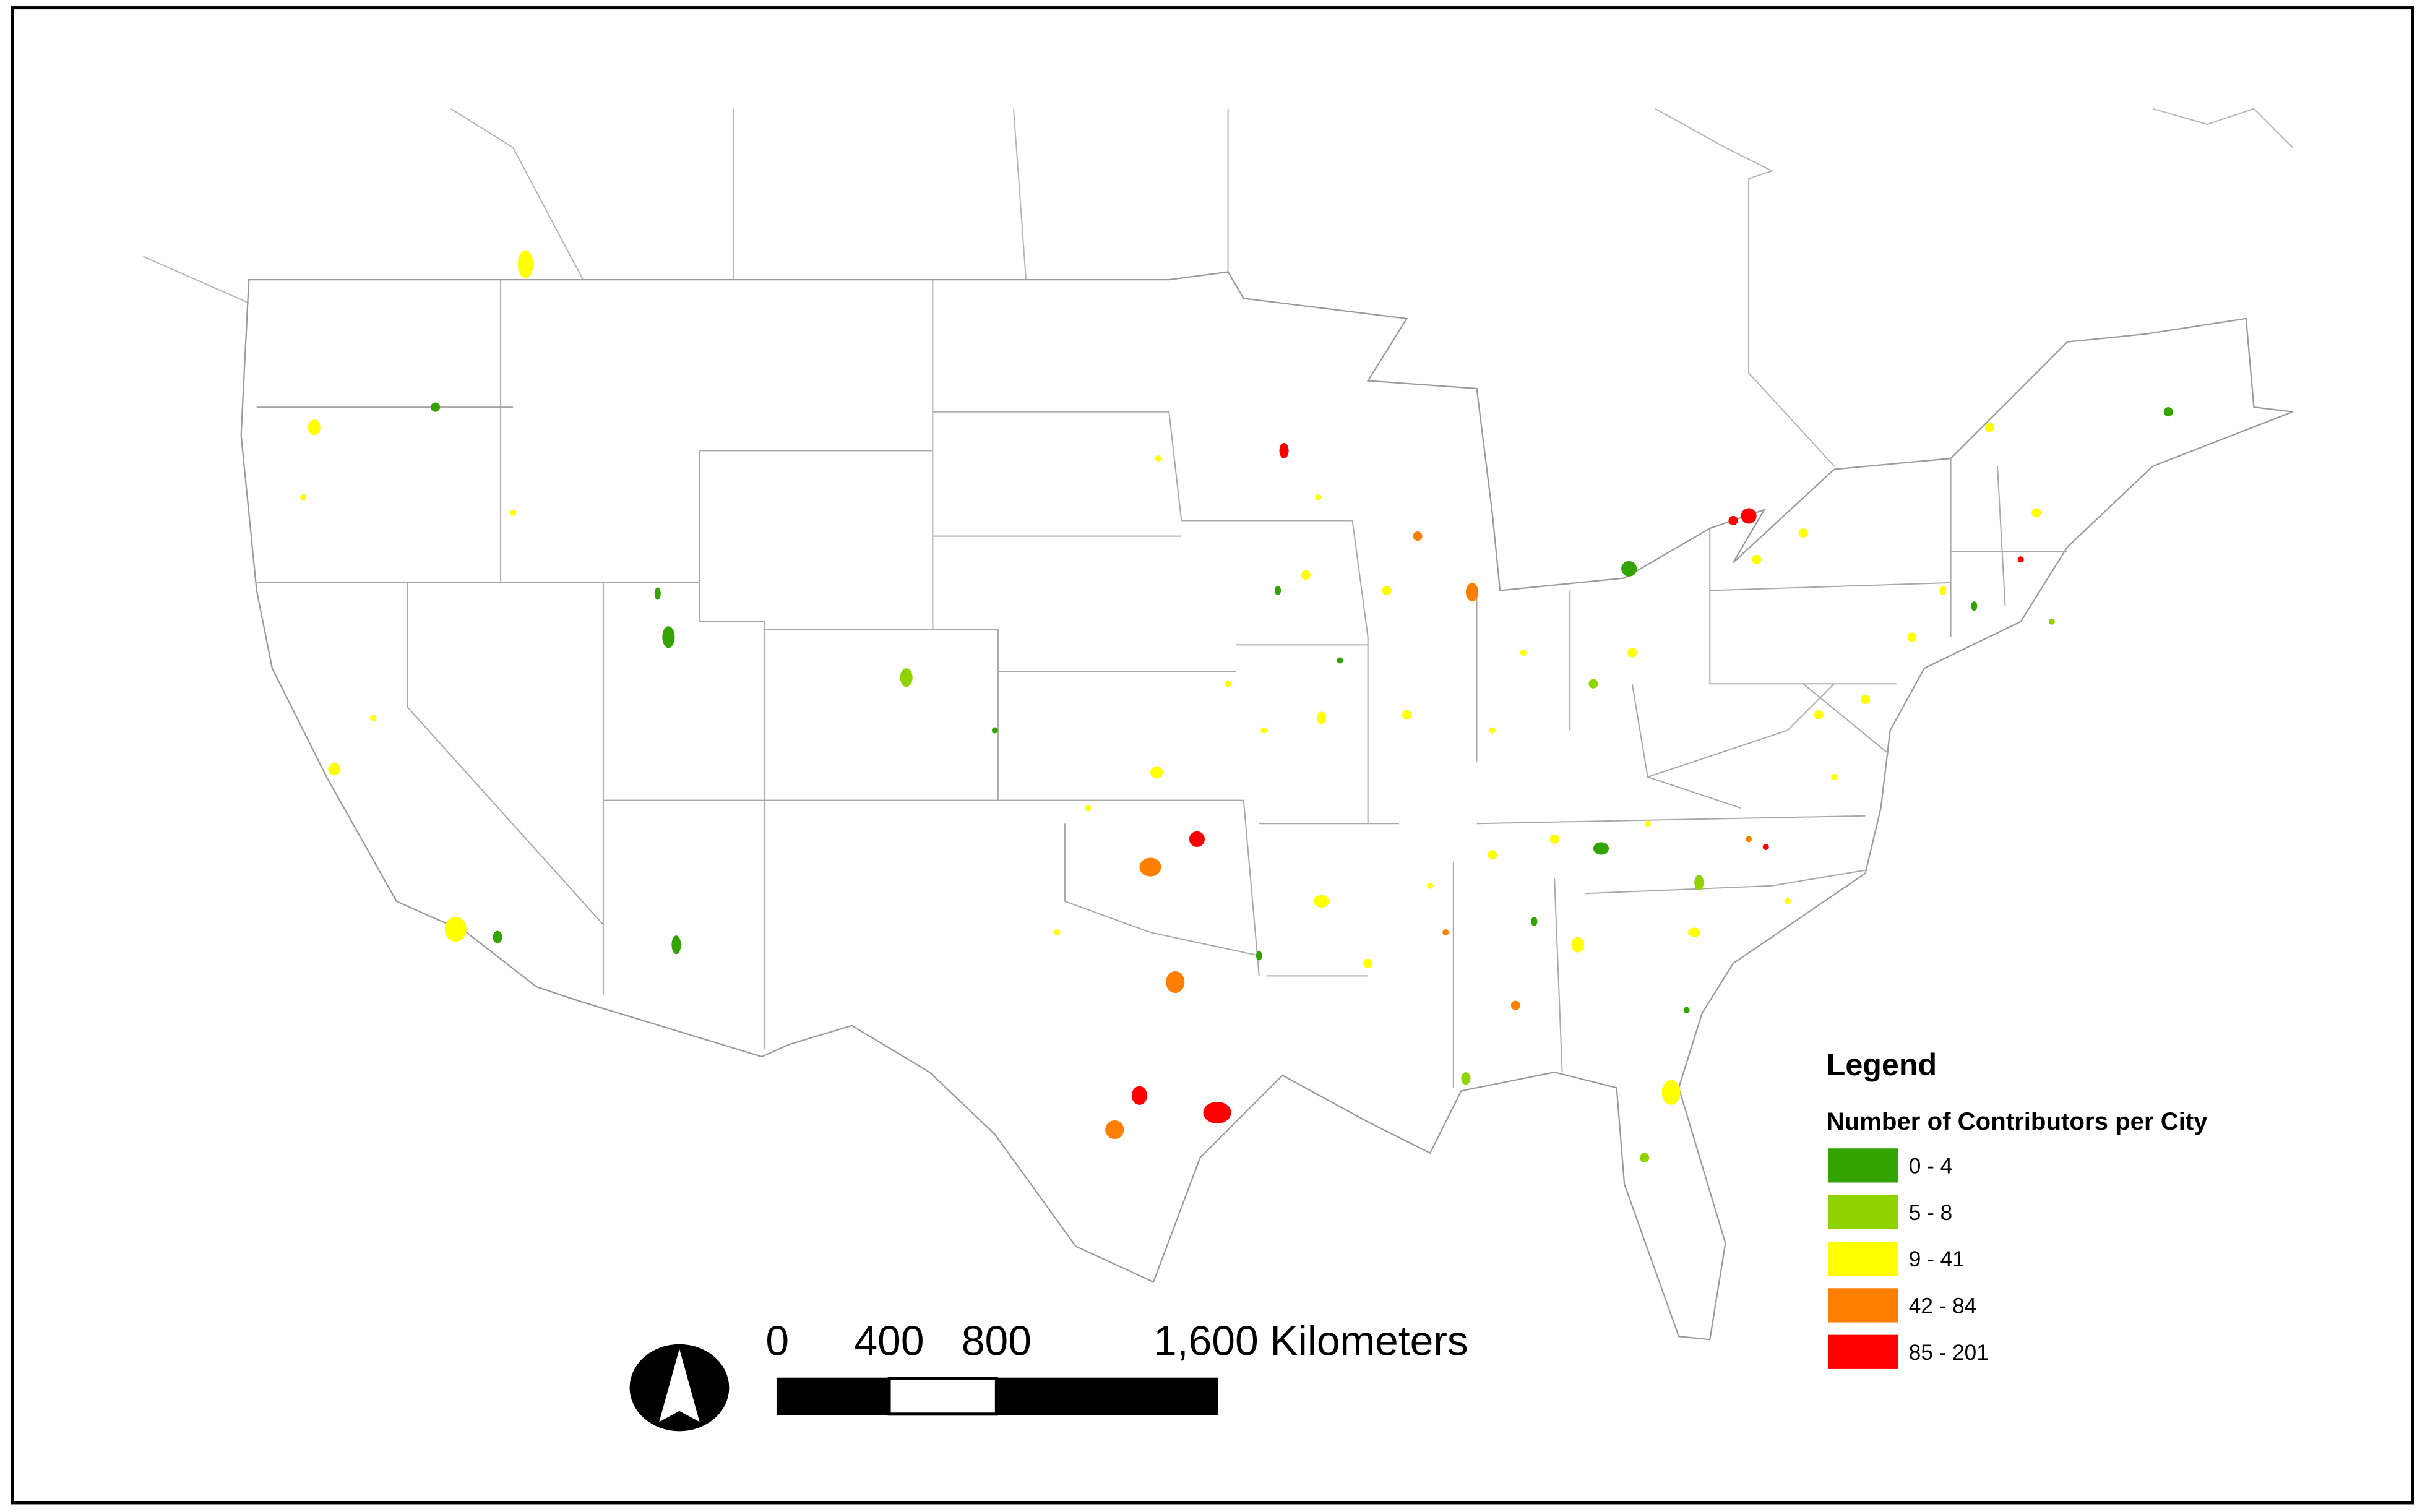  Describe the element at coordinates (777, 1341) in the screenshot. I see `scale-label: 0` at that location.